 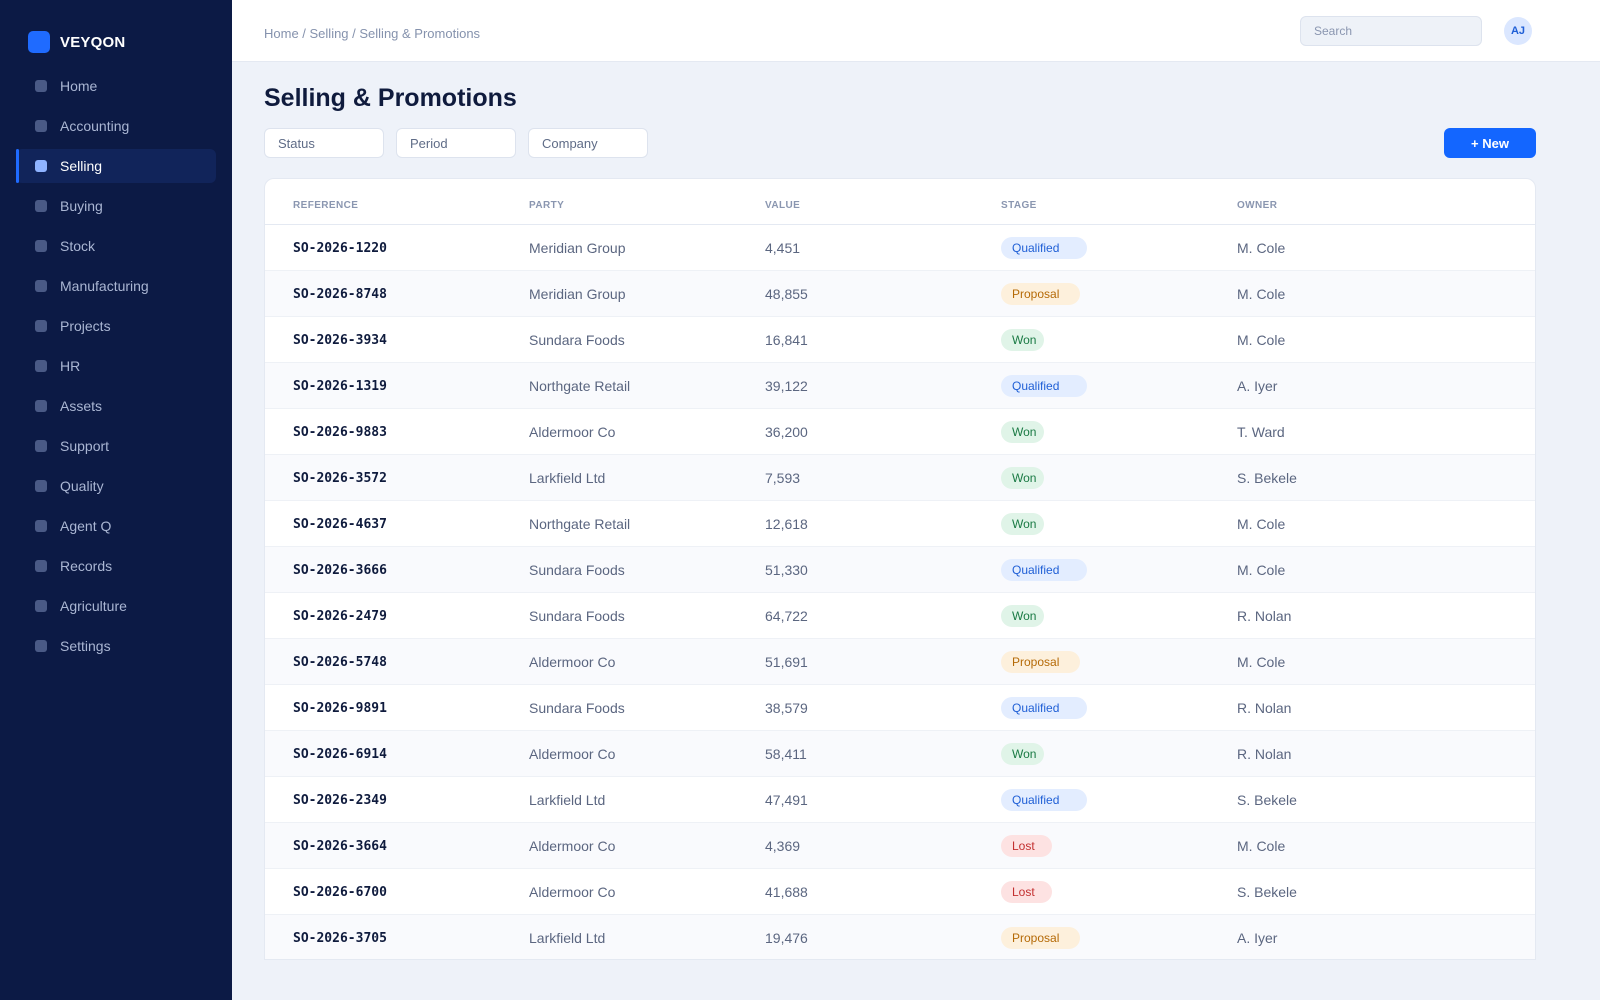 What do you see at coordinates (786, 294) in the screenshot?
I see `value-cell: 48,855` at bounding box center [786, 294].